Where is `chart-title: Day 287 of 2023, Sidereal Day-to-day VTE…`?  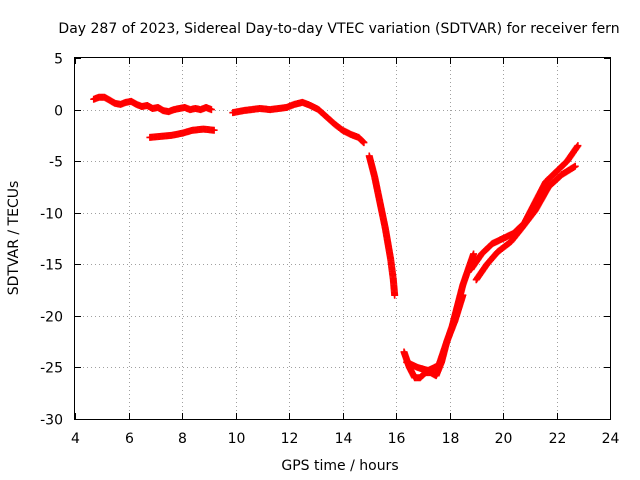 chart-title: Day 287 of 2023, Sidereal Day-to-day VTE… is located at coordinates (338, 29).